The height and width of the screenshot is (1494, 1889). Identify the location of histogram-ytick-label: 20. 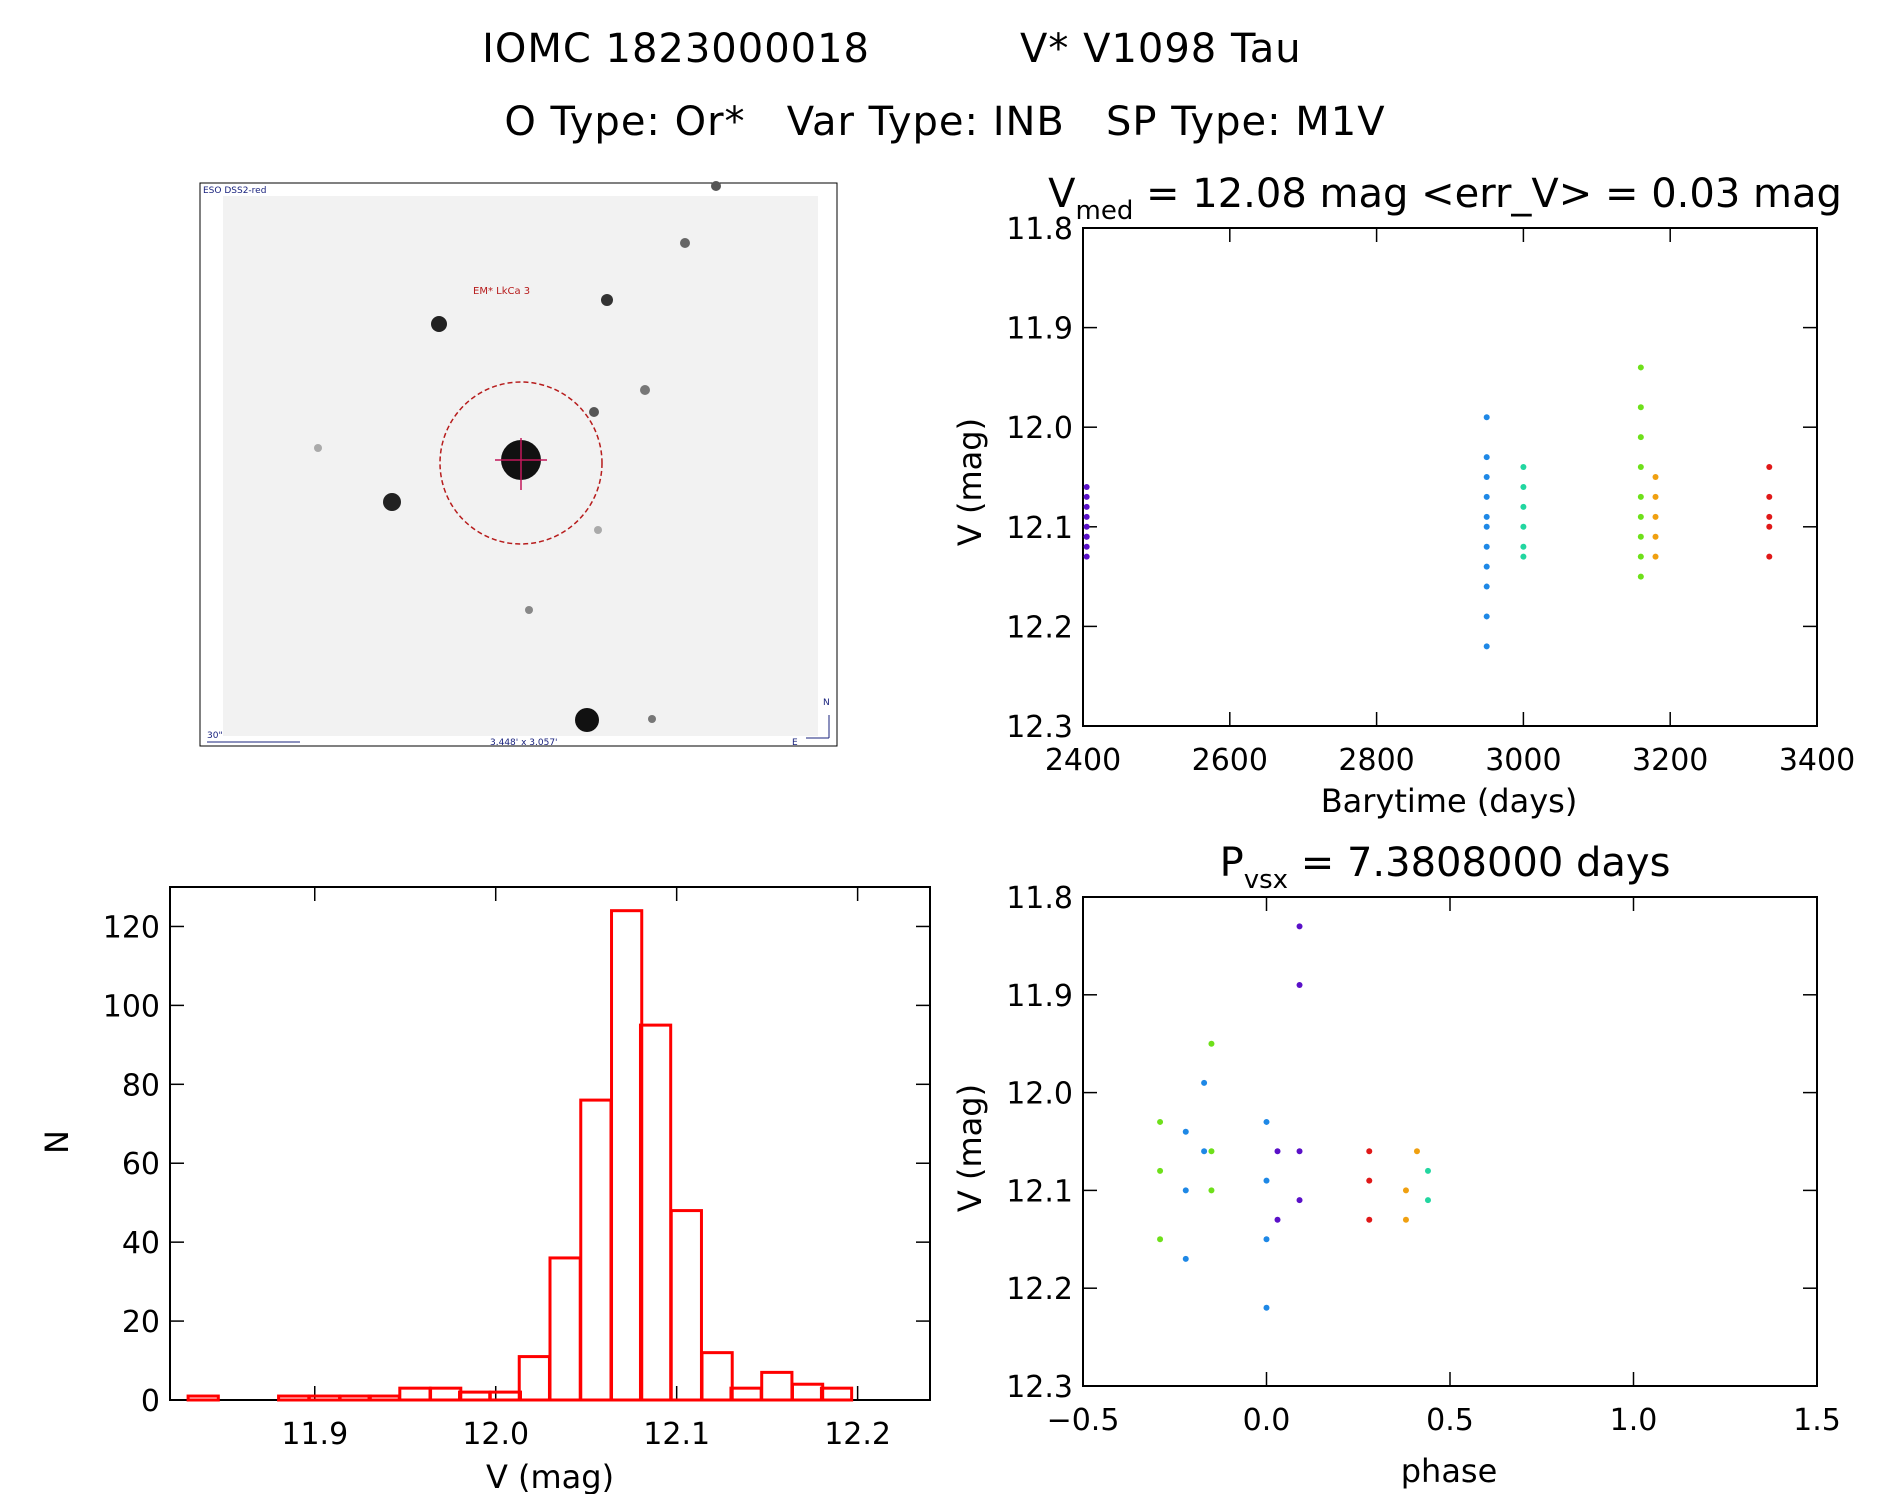
(141, 1322).